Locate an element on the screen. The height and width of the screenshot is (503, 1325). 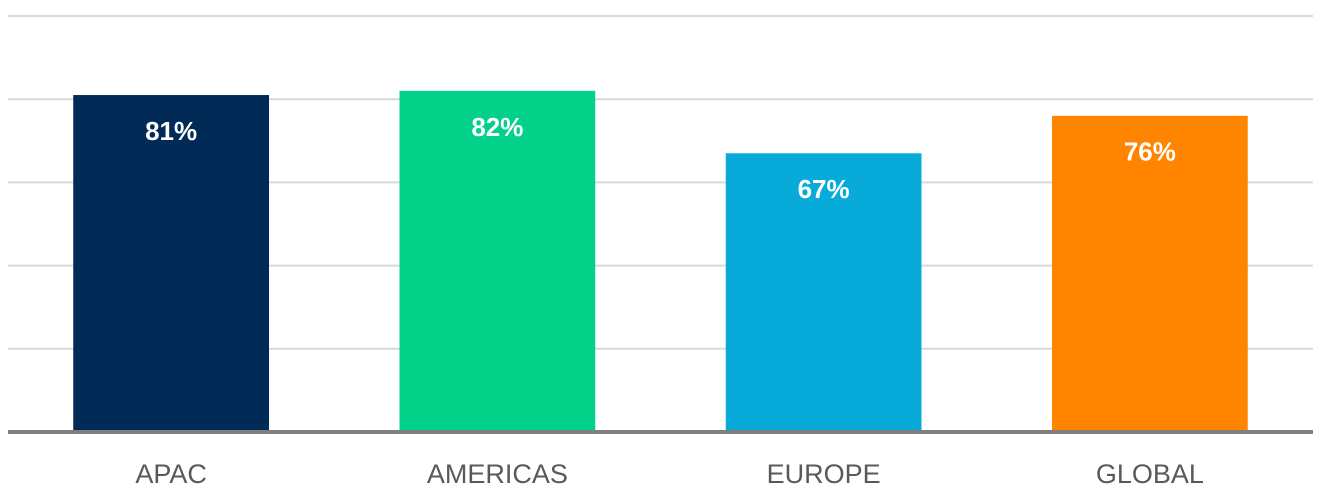
x-tick-label: AMERICAS is located at coordinates (497, 474).